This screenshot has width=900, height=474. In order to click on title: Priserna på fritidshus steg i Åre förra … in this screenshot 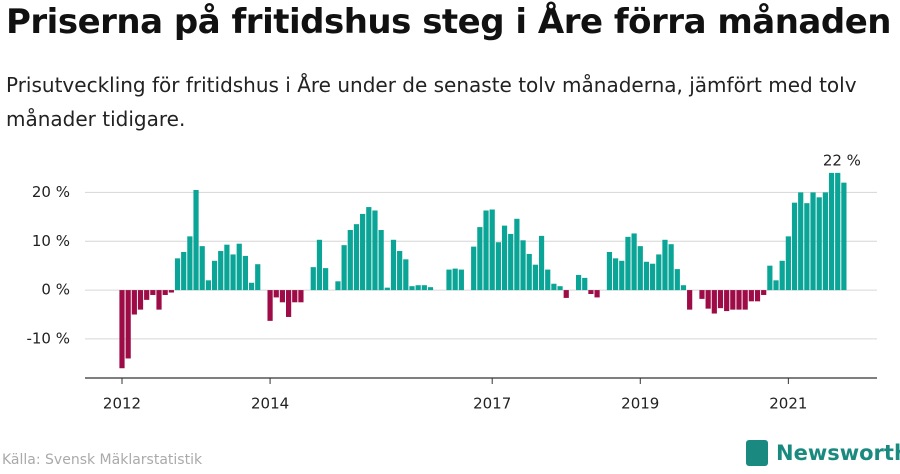, I will do `click(448, 22)`.